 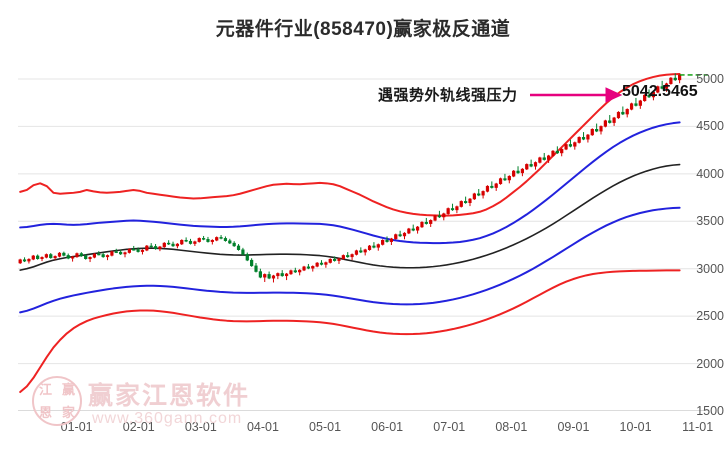 What do you see at coordinates (262, 427) in the screenshot?
I see `x-axis-tick-label: 04-01` at bounding box center [262, 427].